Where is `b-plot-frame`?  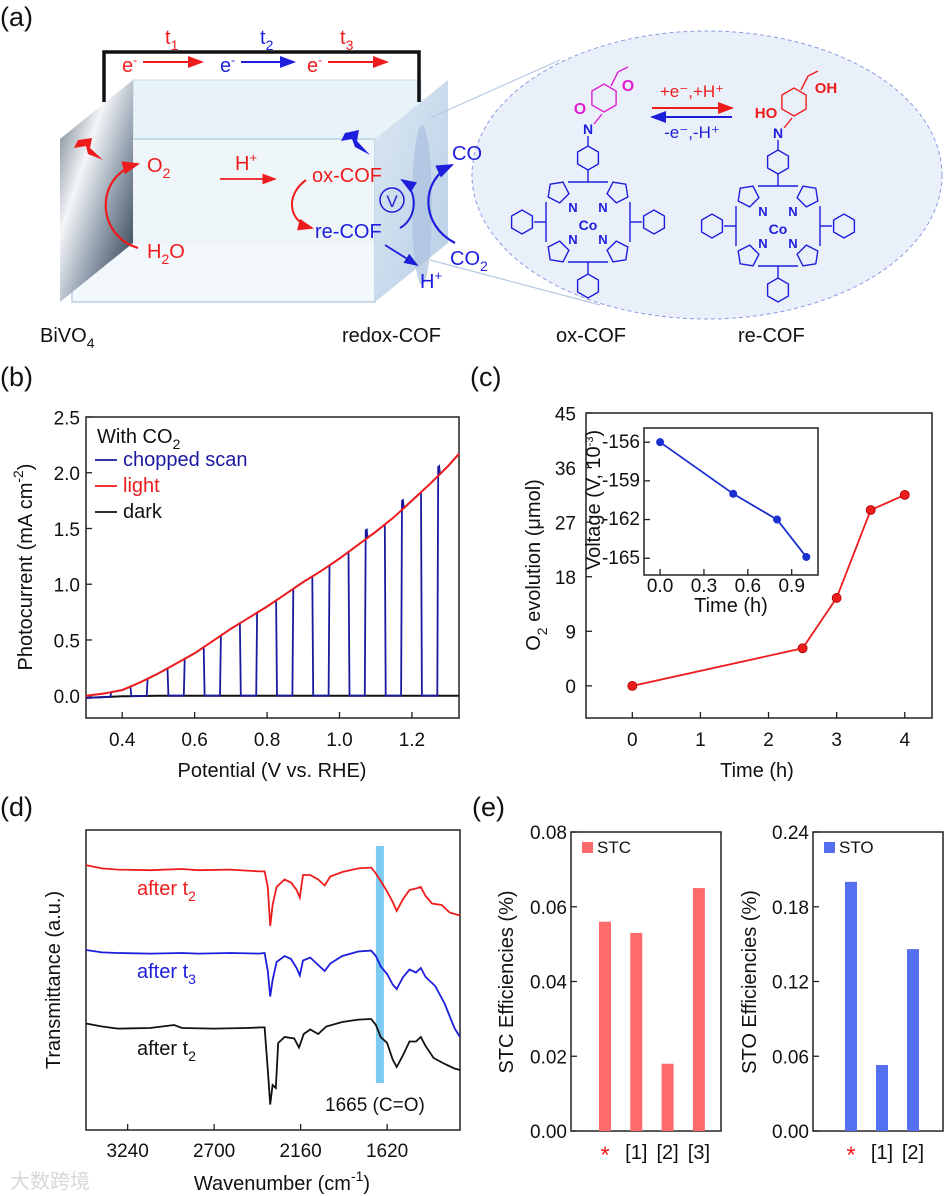
b-plot-frame is located at coordinates (272, 567).